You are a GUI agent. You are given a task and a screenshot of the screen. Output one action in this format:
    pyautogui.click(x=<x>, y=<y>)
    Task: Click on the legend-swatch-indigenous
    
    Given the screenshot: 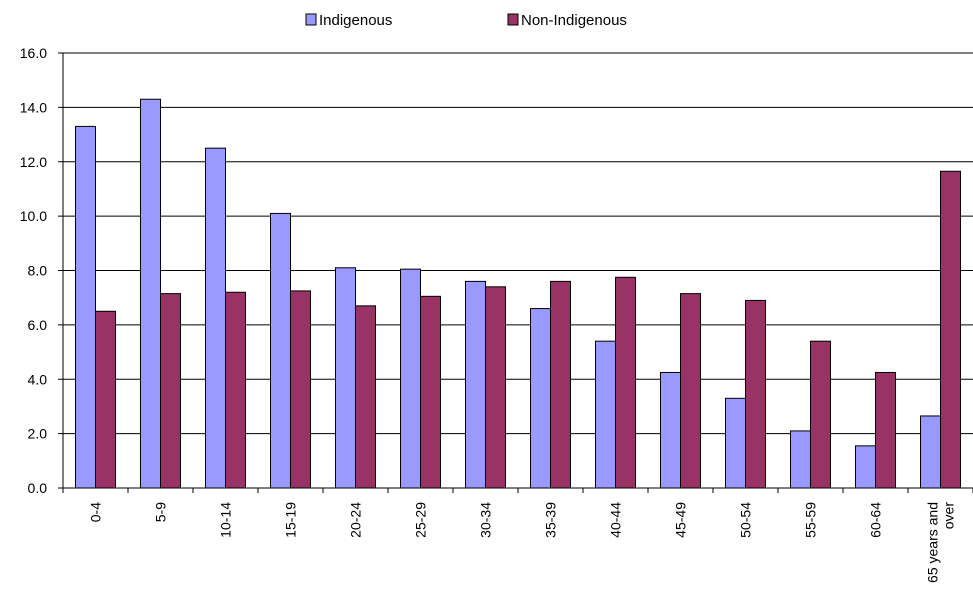 What is the action you would take?
    pyautogui.click(x=311, y=19)
    